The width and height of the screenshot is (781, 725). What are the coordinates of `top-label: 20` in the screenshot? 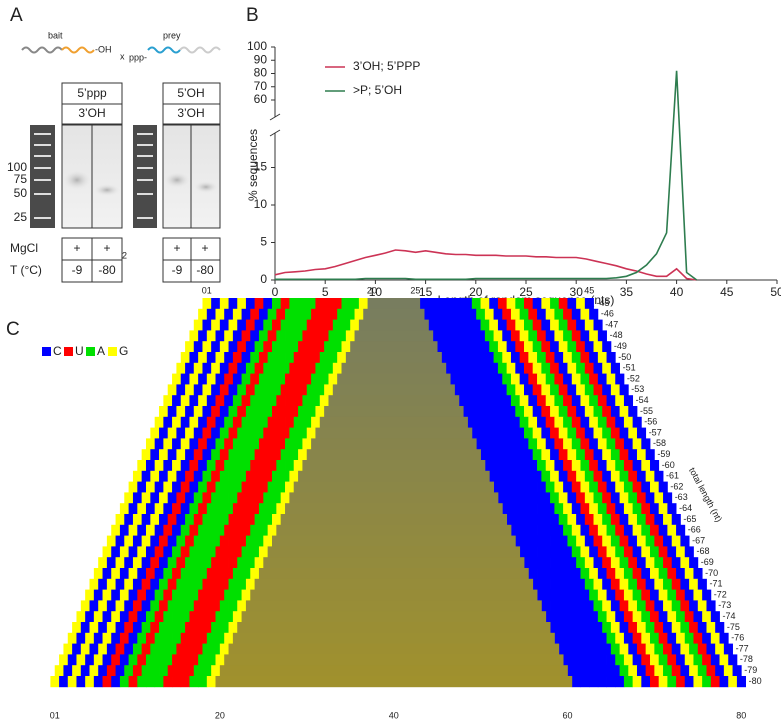 It's located at (372, 290).